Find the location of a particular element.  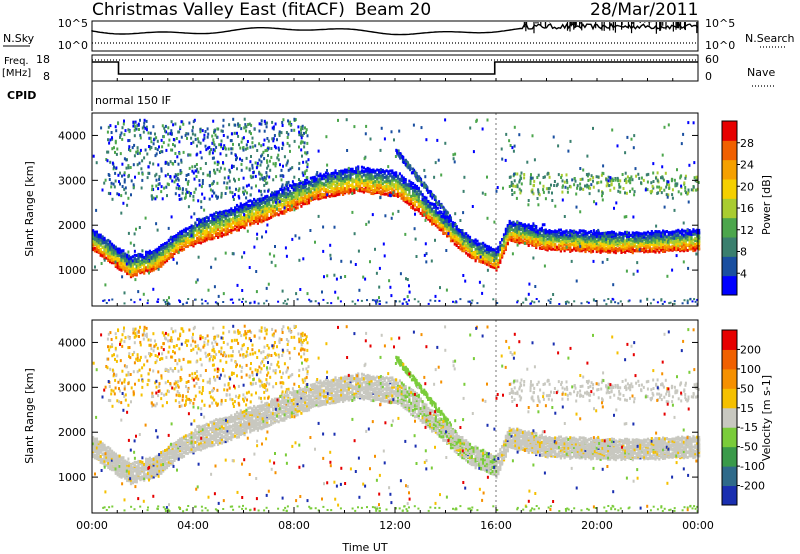

figure-title: Christmas Valley East (fitACF) is located at coordinates (218, 10).